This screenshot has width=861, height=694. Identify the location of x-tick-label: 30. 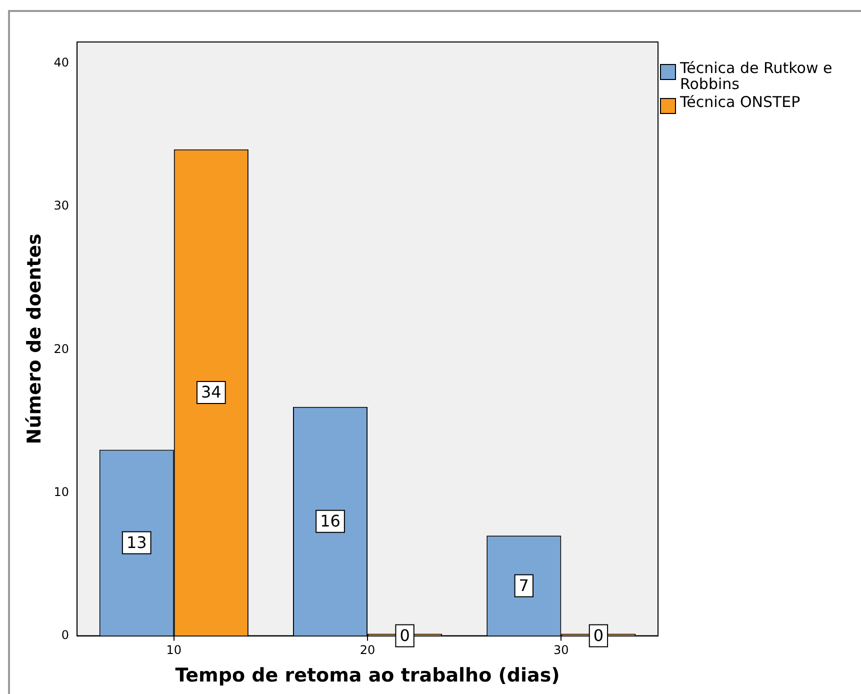
(561, 650).